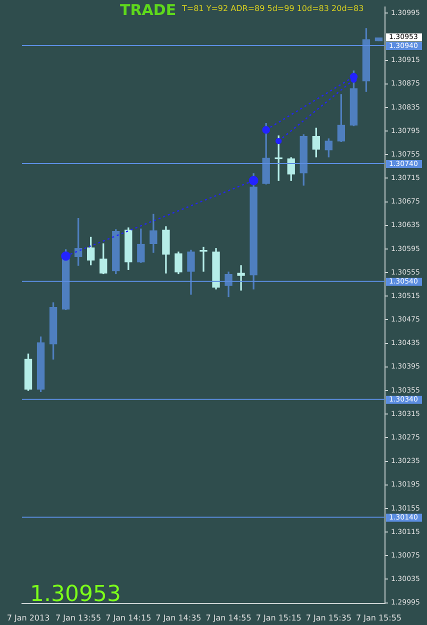 This screenshot has width=427, height=625. Describe the element at coordinates (75, 594) in the screenshot. I see `annotation: 1.30953` at that location.